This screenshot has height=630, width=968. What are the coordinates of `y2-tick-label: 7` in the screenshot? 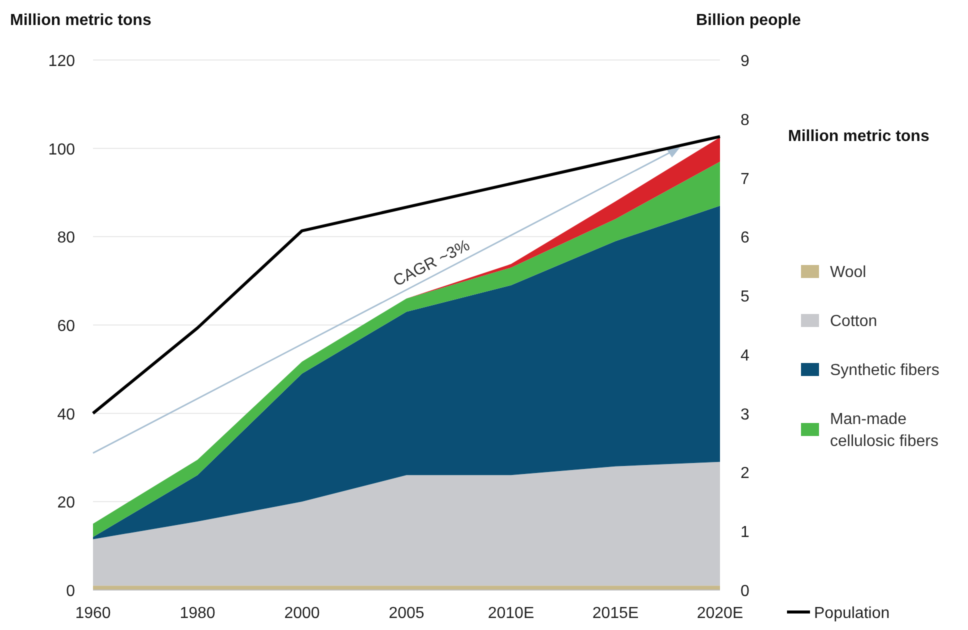 It's located at (745, 179).